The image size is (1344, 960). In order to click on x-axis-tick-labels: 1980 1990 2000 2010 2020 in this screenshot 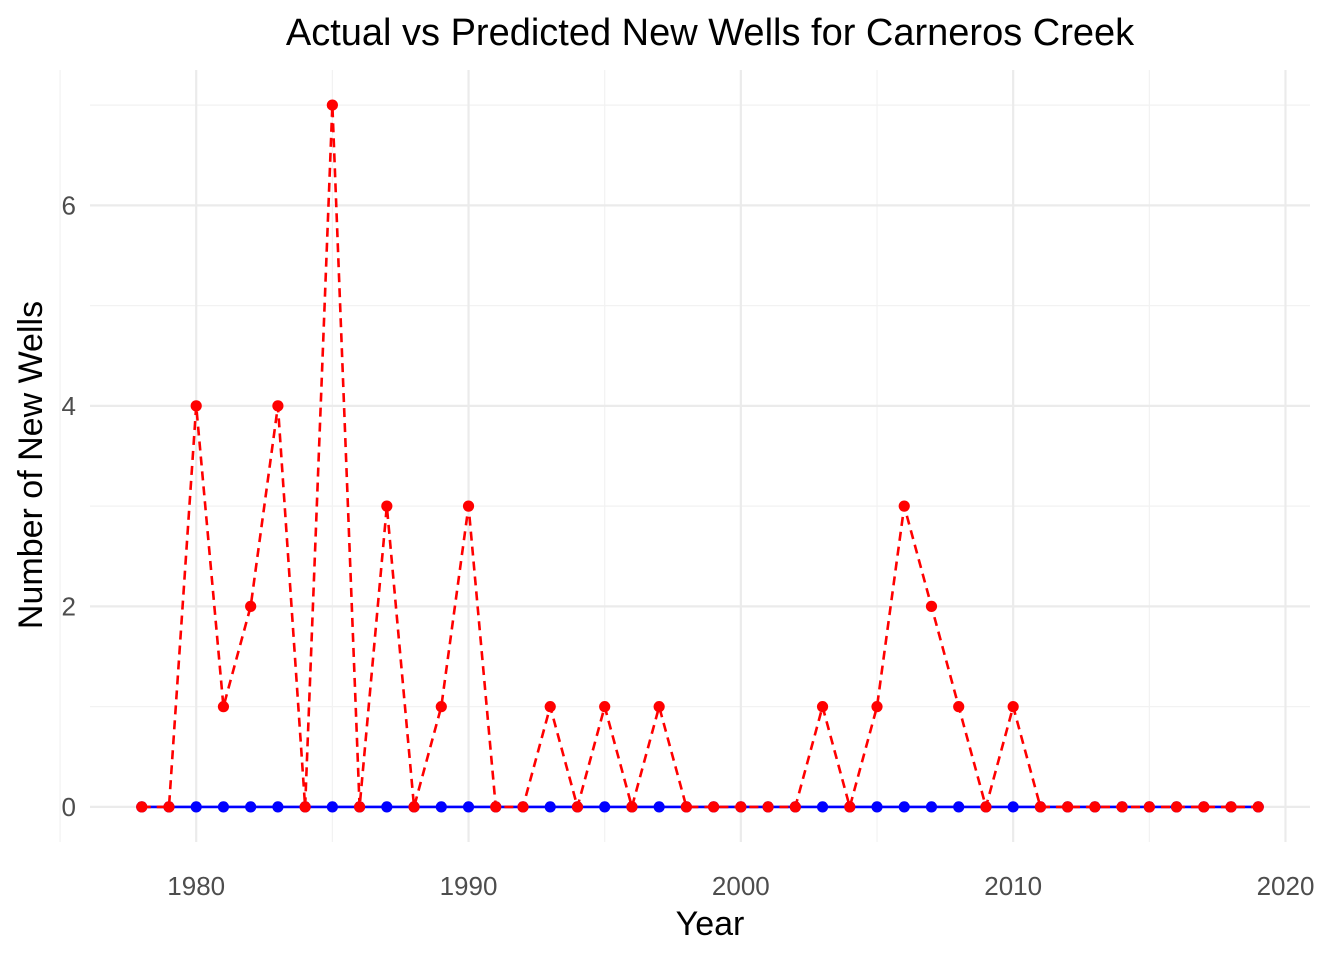, I will do `click(740, 886)`.